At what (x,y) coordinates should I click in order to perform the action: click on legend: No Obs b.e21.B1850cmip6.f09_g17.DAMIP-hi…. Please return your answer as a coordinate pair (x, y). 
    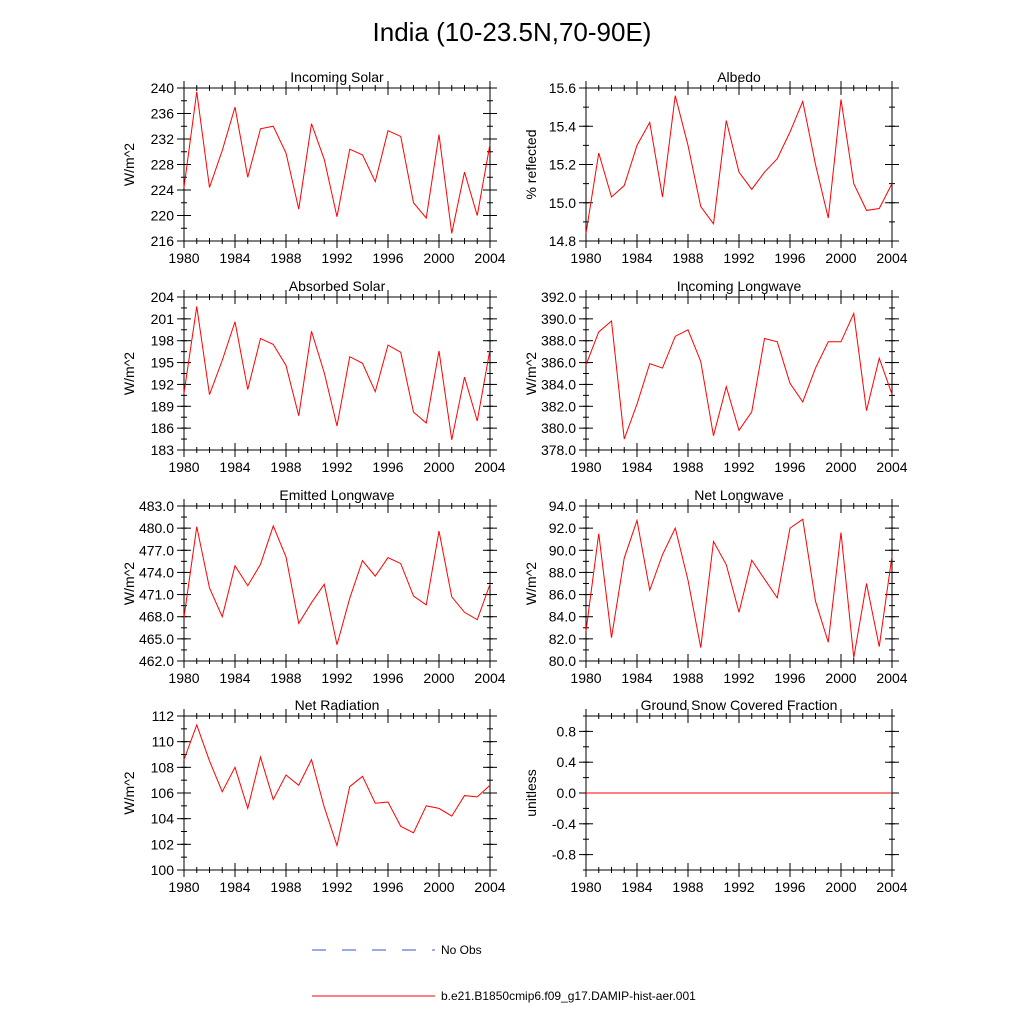
    Looking at the image, I should click on (504, 973).